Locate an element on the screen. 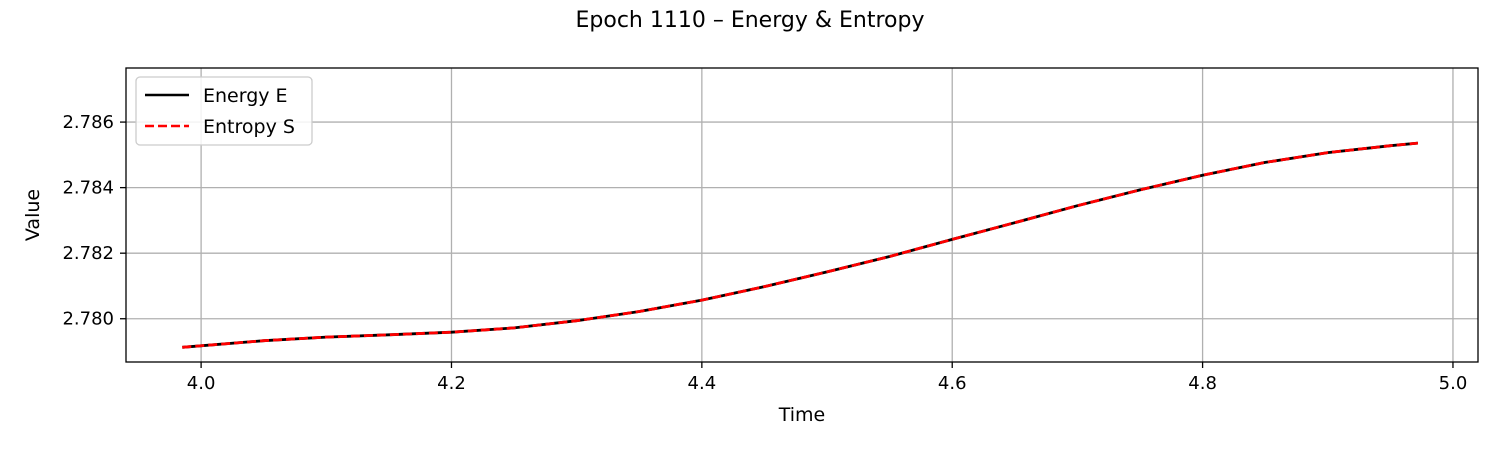 This screenshot has height=450, width=1500. x-tick-label: 4.6 is located at coordinates (952, 383).